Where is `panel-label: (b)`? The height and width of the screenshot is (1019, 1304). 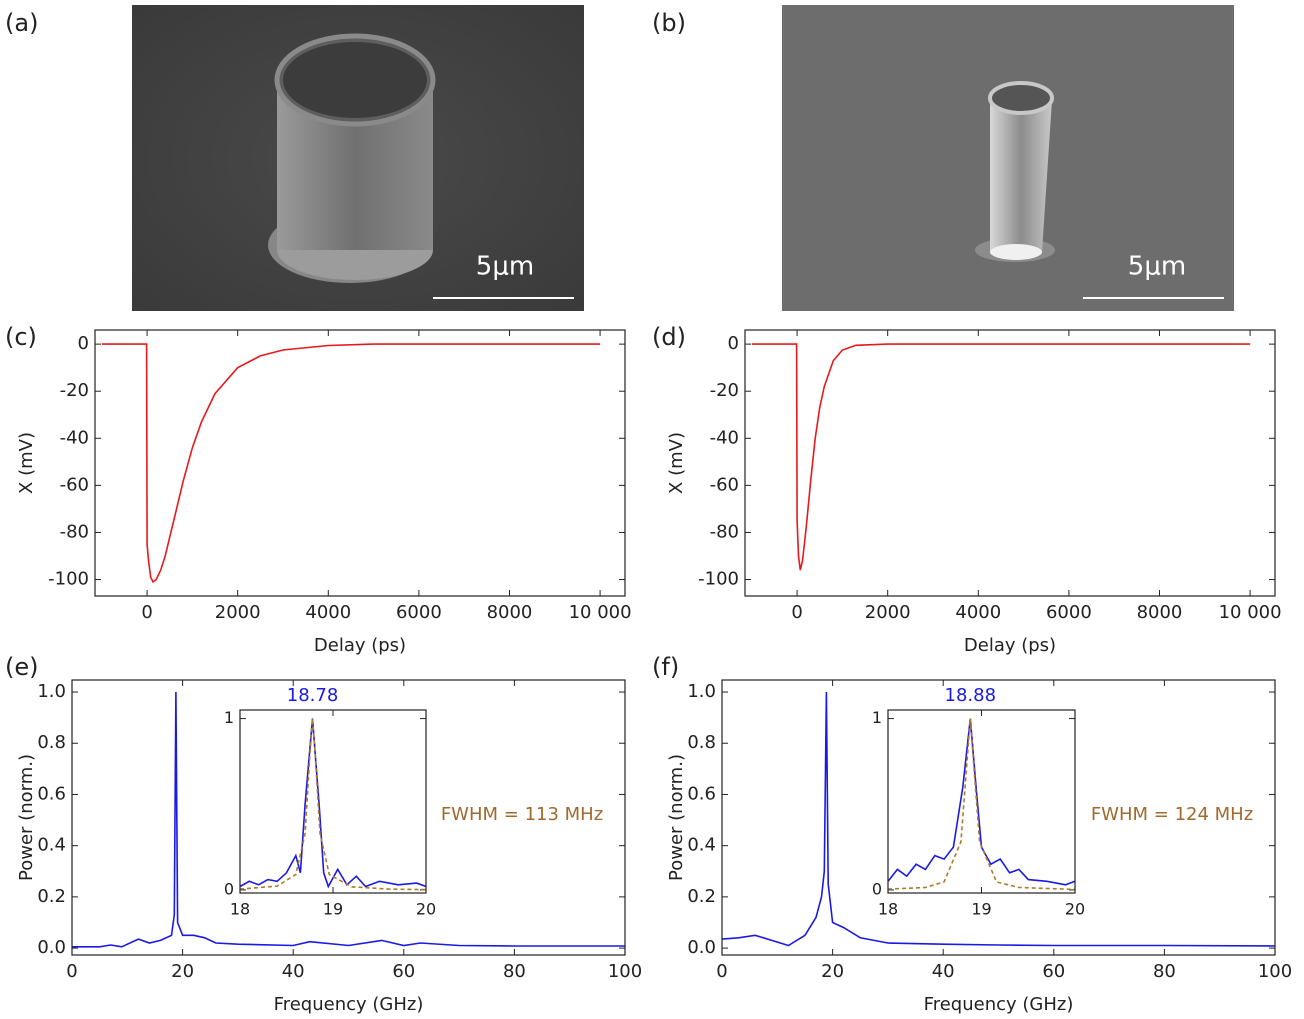 panel-label: (b) is located at coordinates (669, 23).